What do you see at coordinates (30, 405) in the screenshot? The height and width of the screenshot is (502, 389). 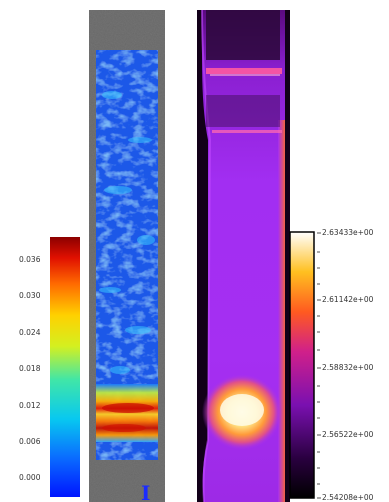 I see `strain-tick-4: 0.012` at bounding box center [30, 405].